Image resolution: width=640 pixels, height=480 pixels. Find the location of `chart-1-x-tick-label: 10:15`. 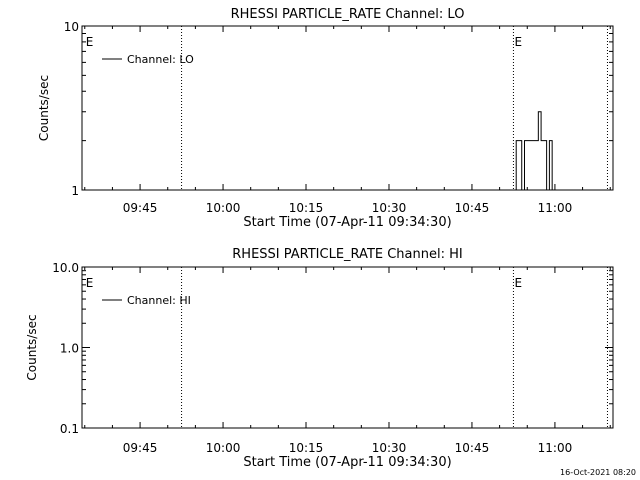

chart-1-x-tick-label: 10:15 is located at coordinates (306, 208).